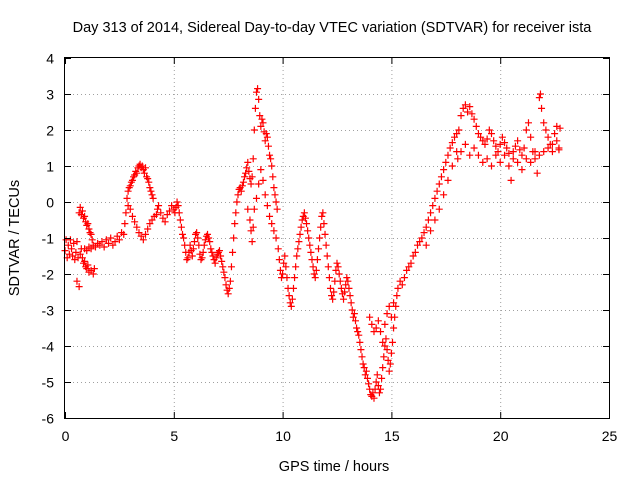 This screenshot has height=480, width=640. I want to click on y-tick-label: 3, so click(50, 95).